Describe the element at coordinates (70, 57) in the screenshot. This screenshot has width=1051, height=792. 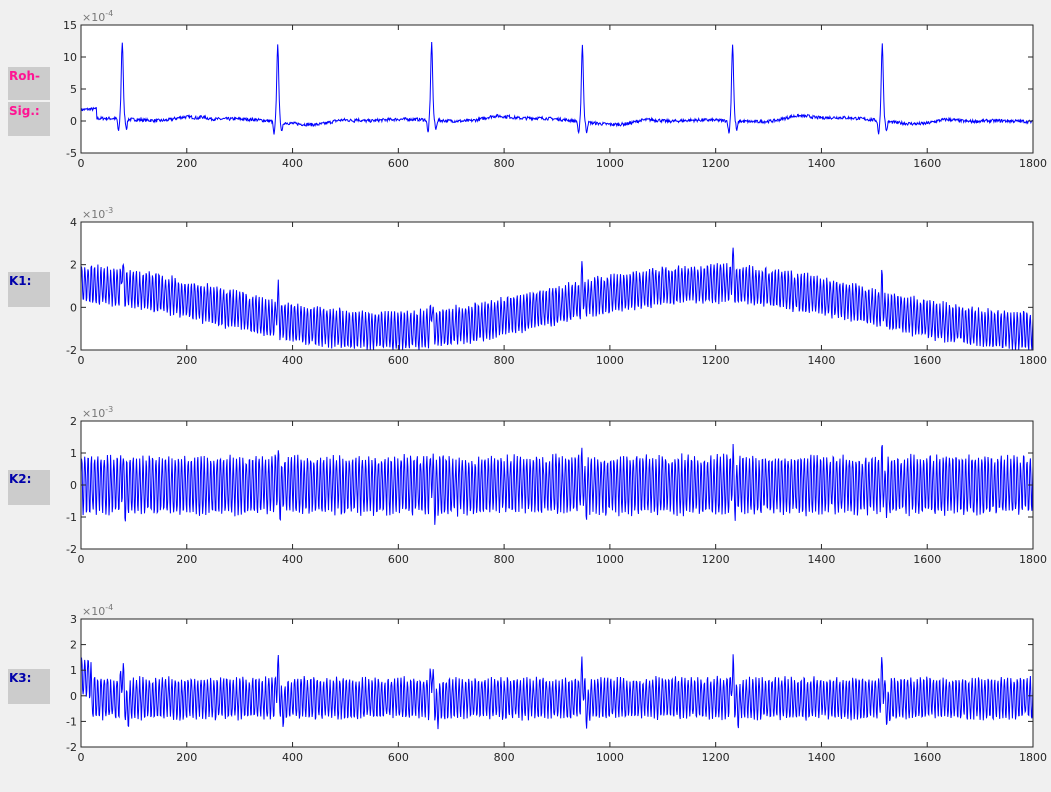
I see `y-tick-label: 10` at that location.